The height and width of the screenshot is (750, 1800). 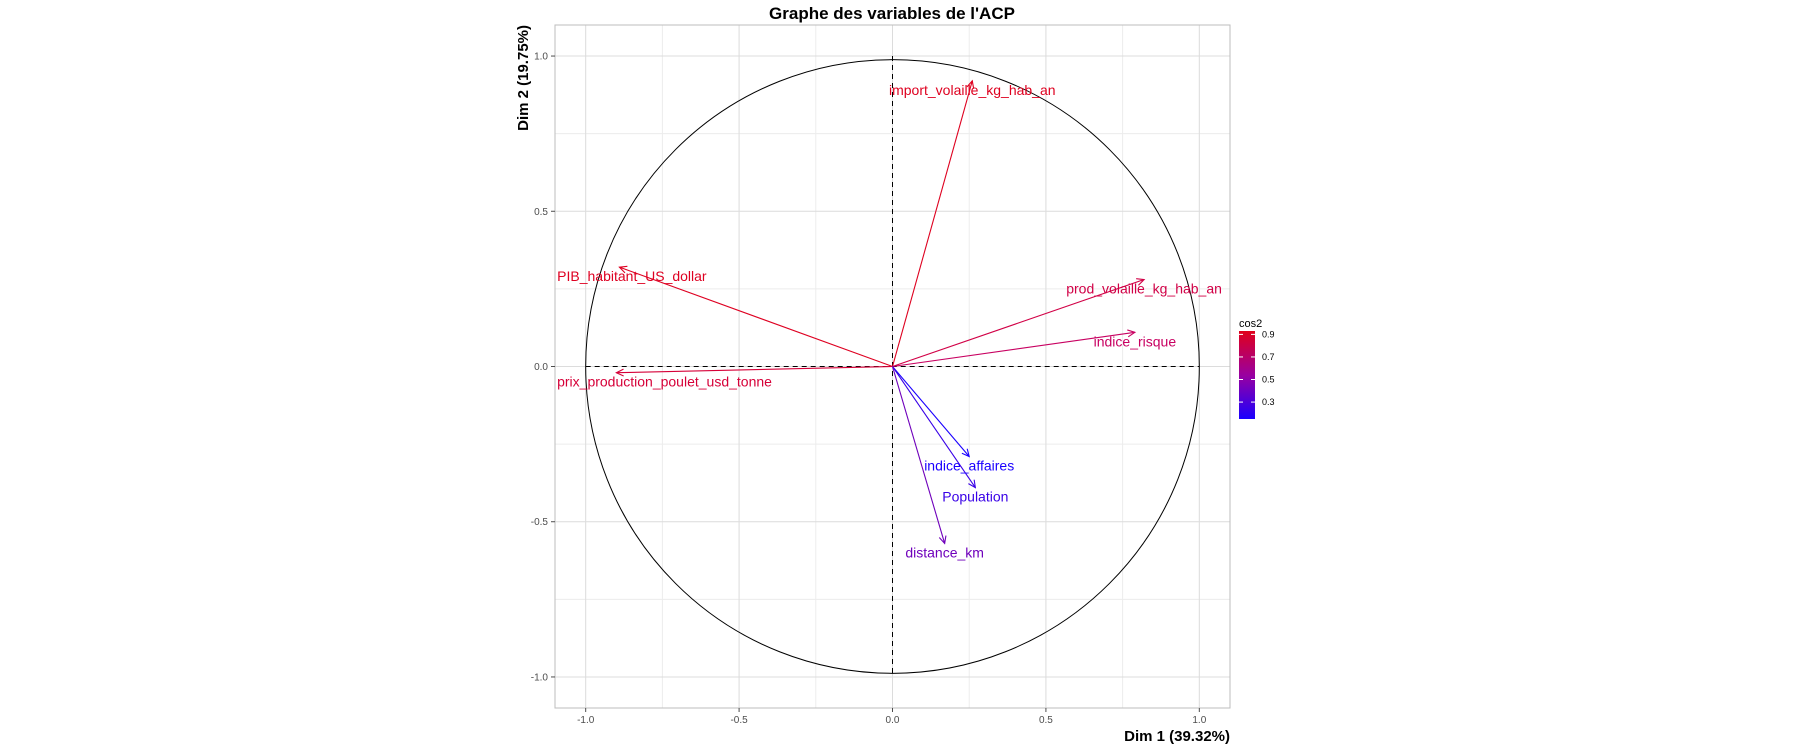 I want to click on cos2-legend: cos2 0.9 0.7 0.5 0.3, so click(x=1257, y=368).